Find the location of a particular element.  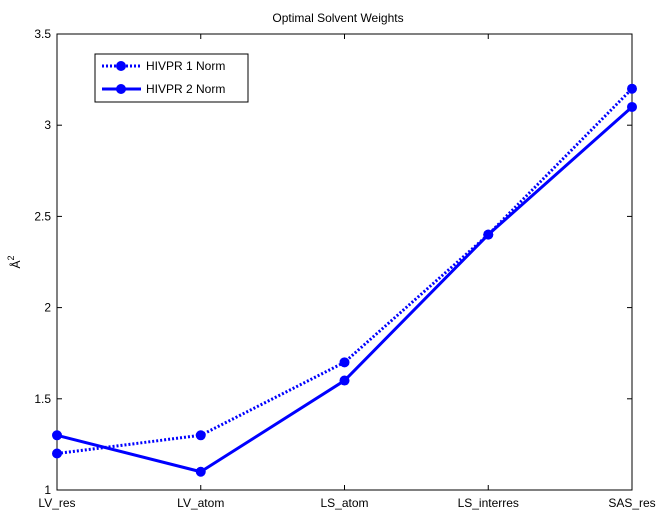

x-tick-label: LV_res is located at coordinates (56, 503).